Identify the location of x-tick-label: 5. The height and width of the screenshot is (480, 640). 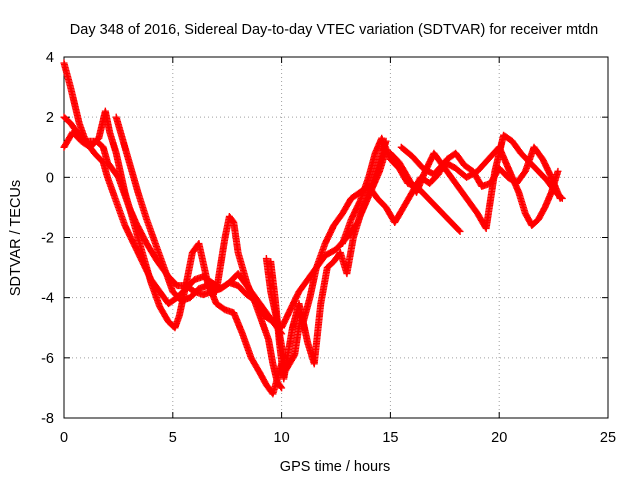
(173, 438).